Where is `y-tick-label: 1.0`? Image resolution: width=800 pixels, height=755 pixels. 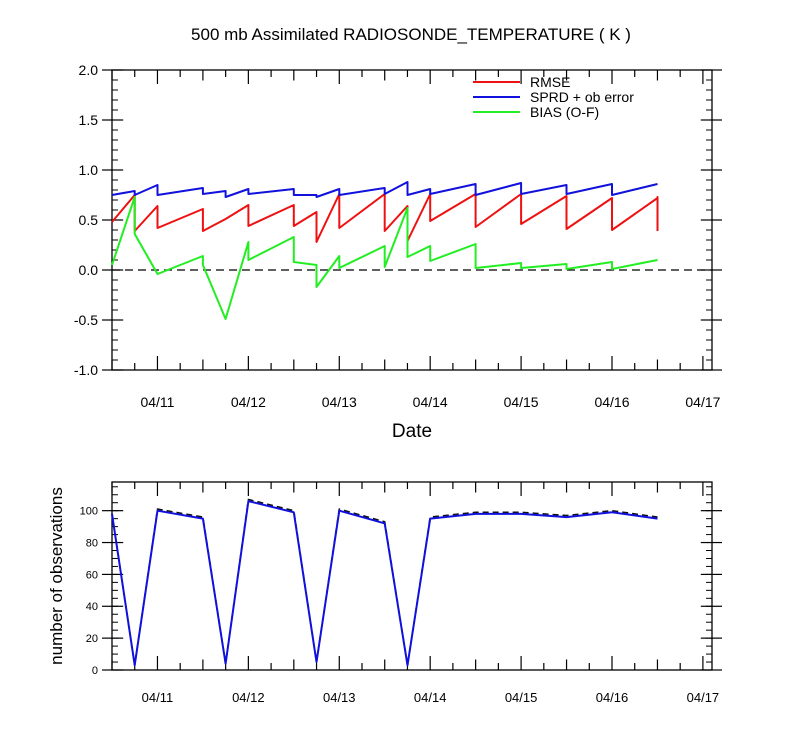
y-tick-label: 1.0 is located at coordinates (89, 170).